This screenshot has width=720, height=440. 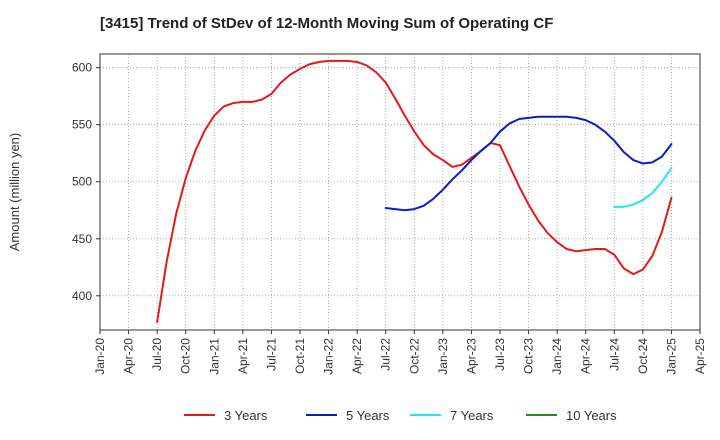 I want to click on y-axis: 400 450 500 550 600, so click(x=86, y=182).